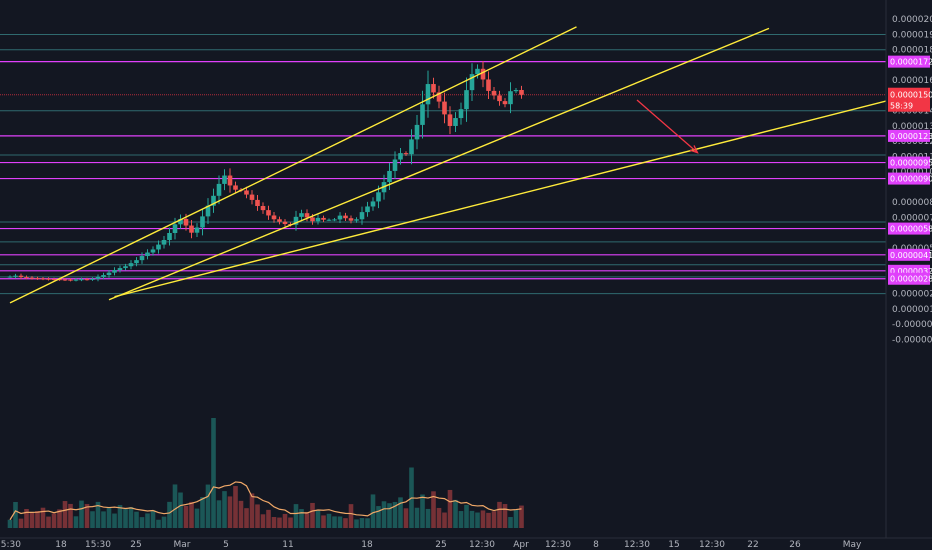 The height and width of the screenshot is (550, 932). I want to click on x-tick-label: 15:30, so click(98, 545).